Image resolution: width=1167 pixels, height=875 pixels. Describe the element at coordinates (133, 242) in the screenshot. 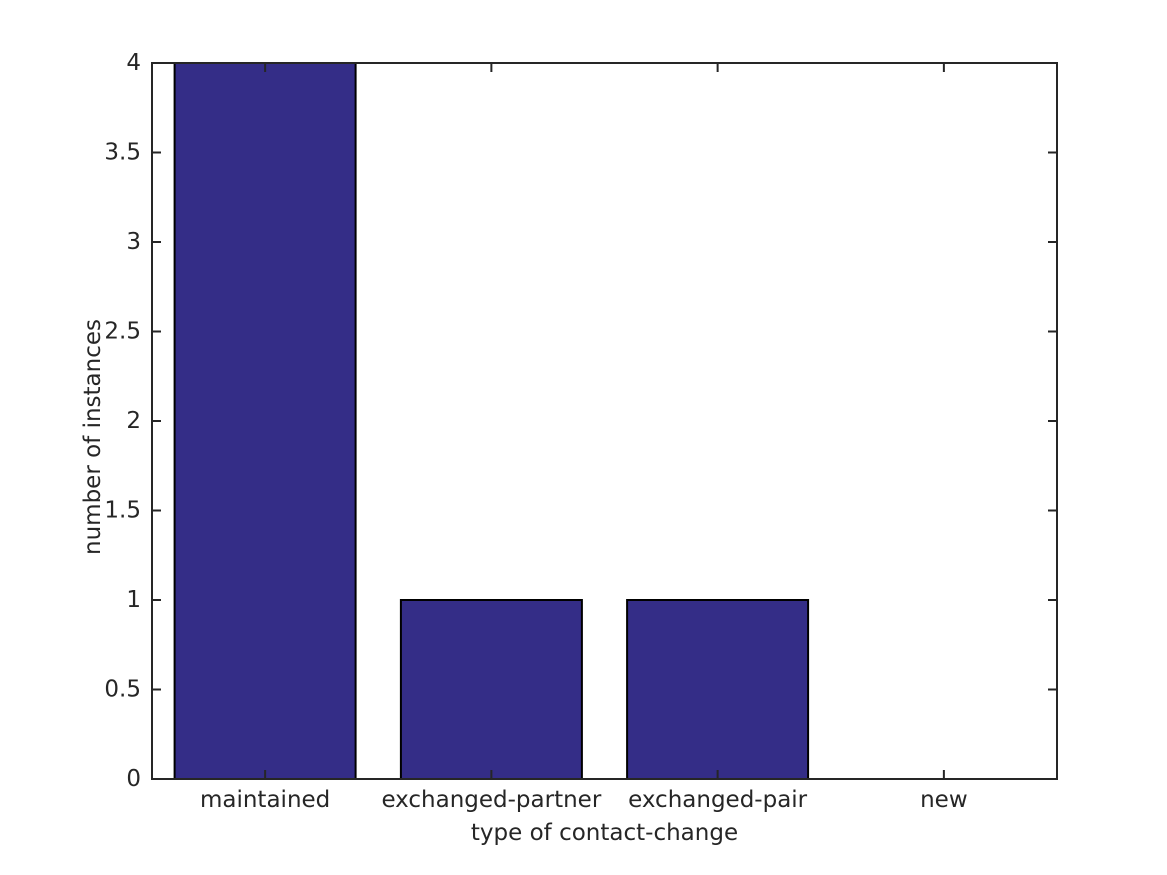

I see `y-tick-label: 3` at that location.